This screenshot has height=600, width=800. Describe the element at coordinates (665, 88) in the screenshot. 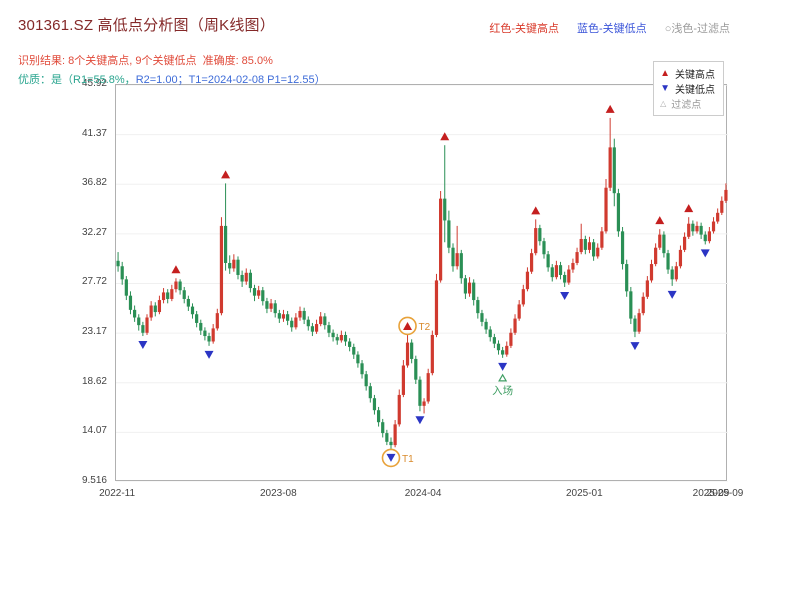

I see `key-low-triangle-icon: ▼` at that location.